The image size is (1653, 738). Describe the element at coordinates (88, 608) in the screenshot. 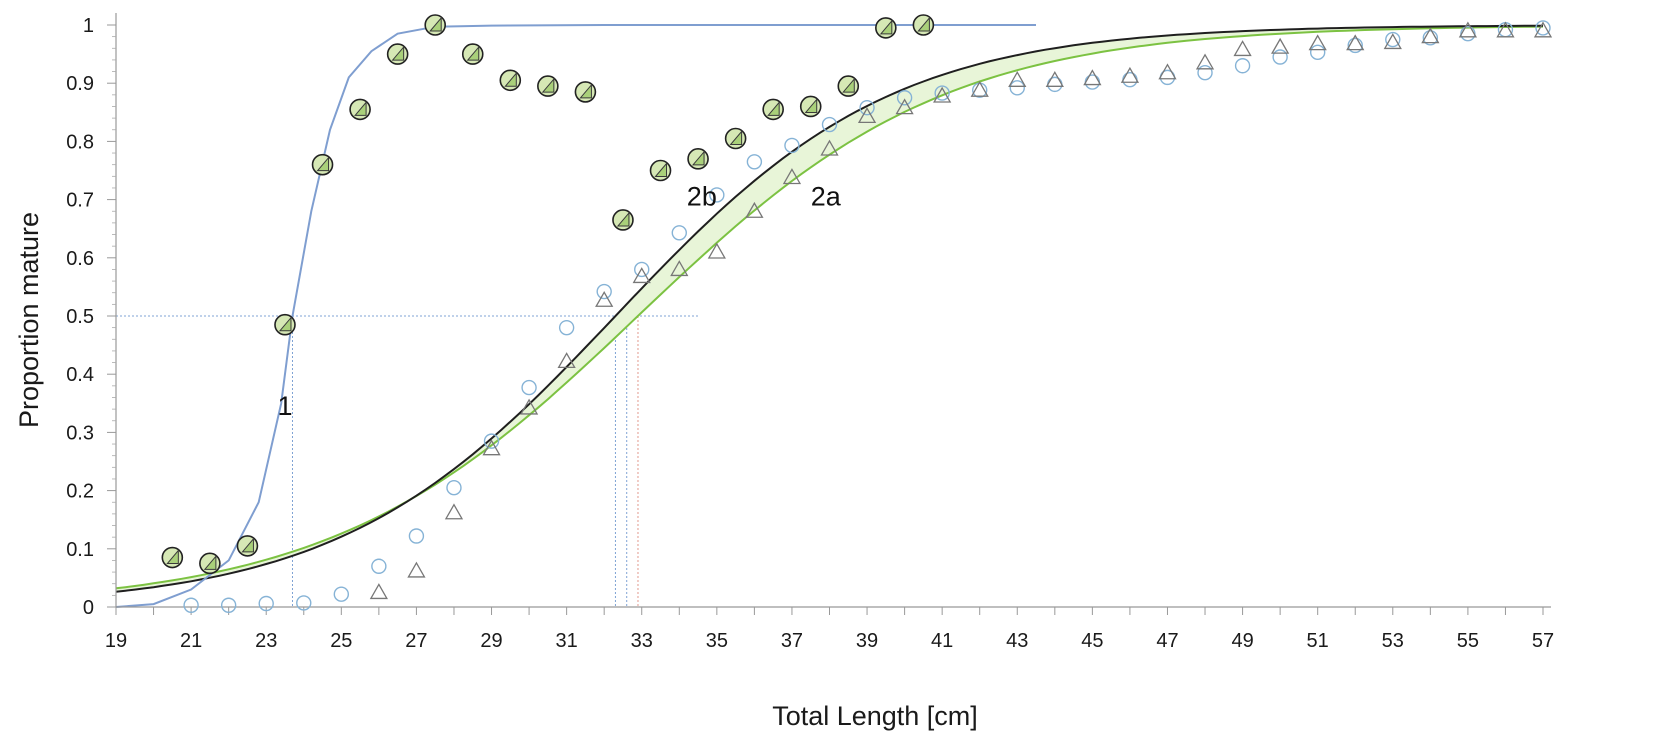

I see `y-tick-label: 0` at that location.